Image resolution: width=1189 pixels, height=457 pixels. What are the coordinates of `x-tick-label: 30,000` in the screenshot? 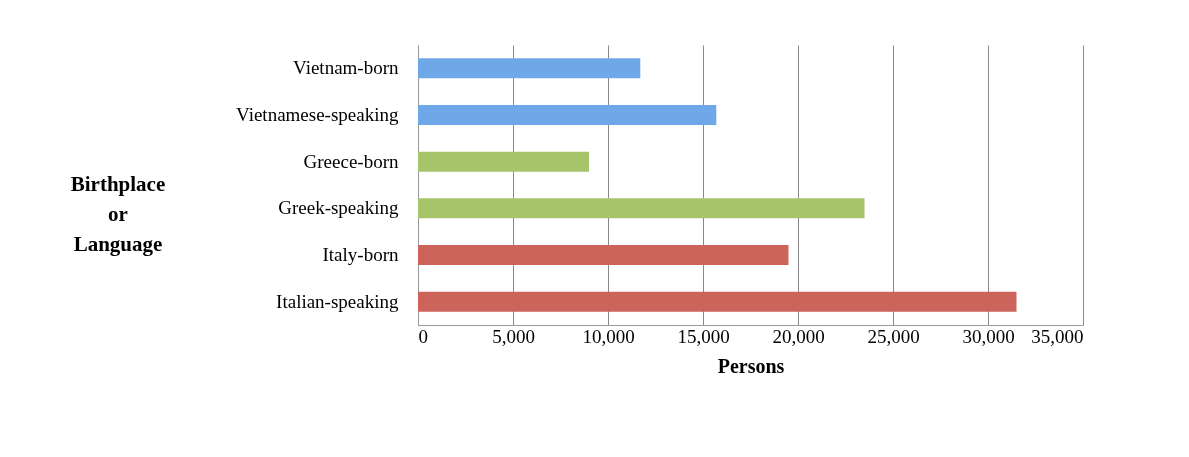 It's located at (988, 336).